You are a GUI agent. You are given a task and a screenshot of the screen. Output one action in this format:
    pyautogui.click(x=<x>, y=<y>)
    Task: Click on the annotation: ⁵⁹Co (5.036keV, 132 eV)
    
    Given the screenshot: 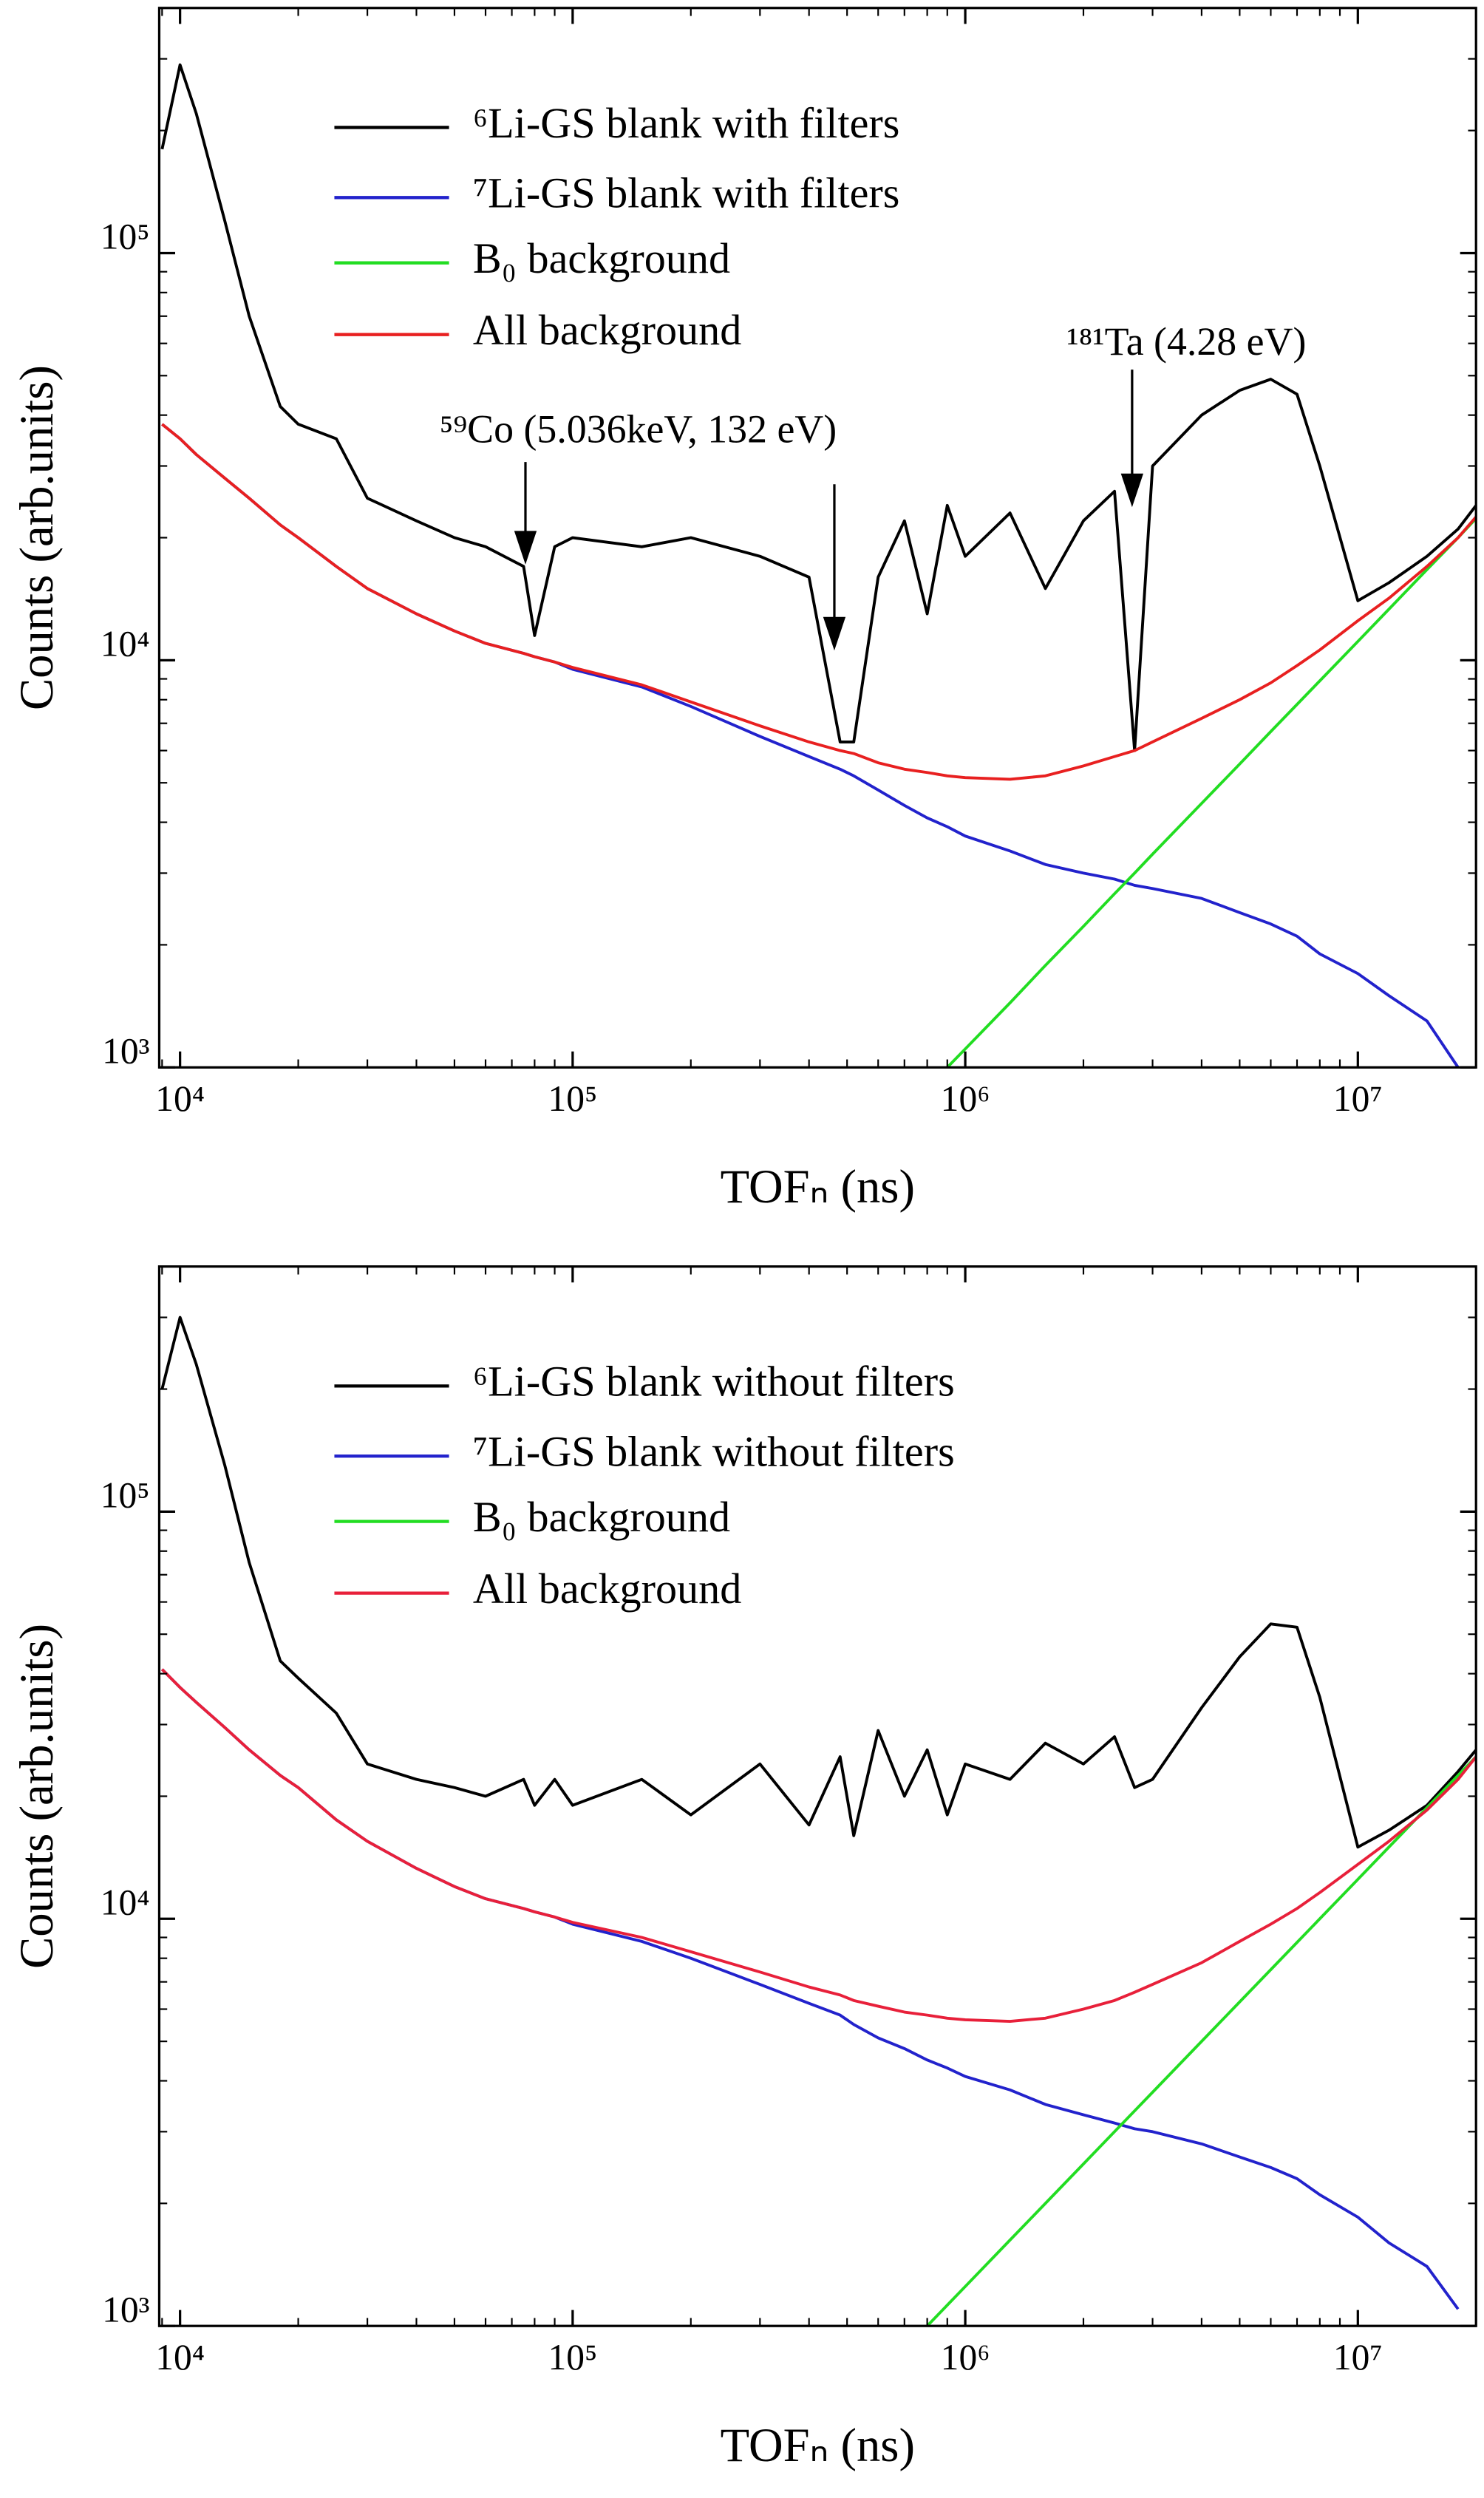 What is the action you would take?
    pyautogui.click(x=638, y=429)
    